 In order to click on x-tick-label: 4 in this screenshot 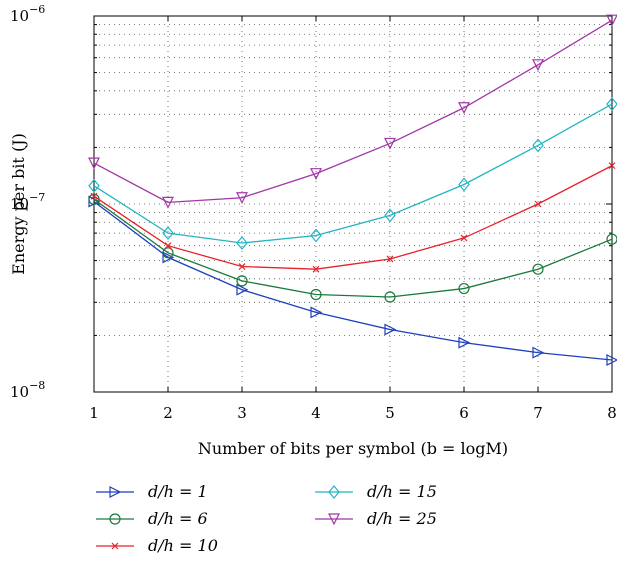, I will do `click(316, 413)`.